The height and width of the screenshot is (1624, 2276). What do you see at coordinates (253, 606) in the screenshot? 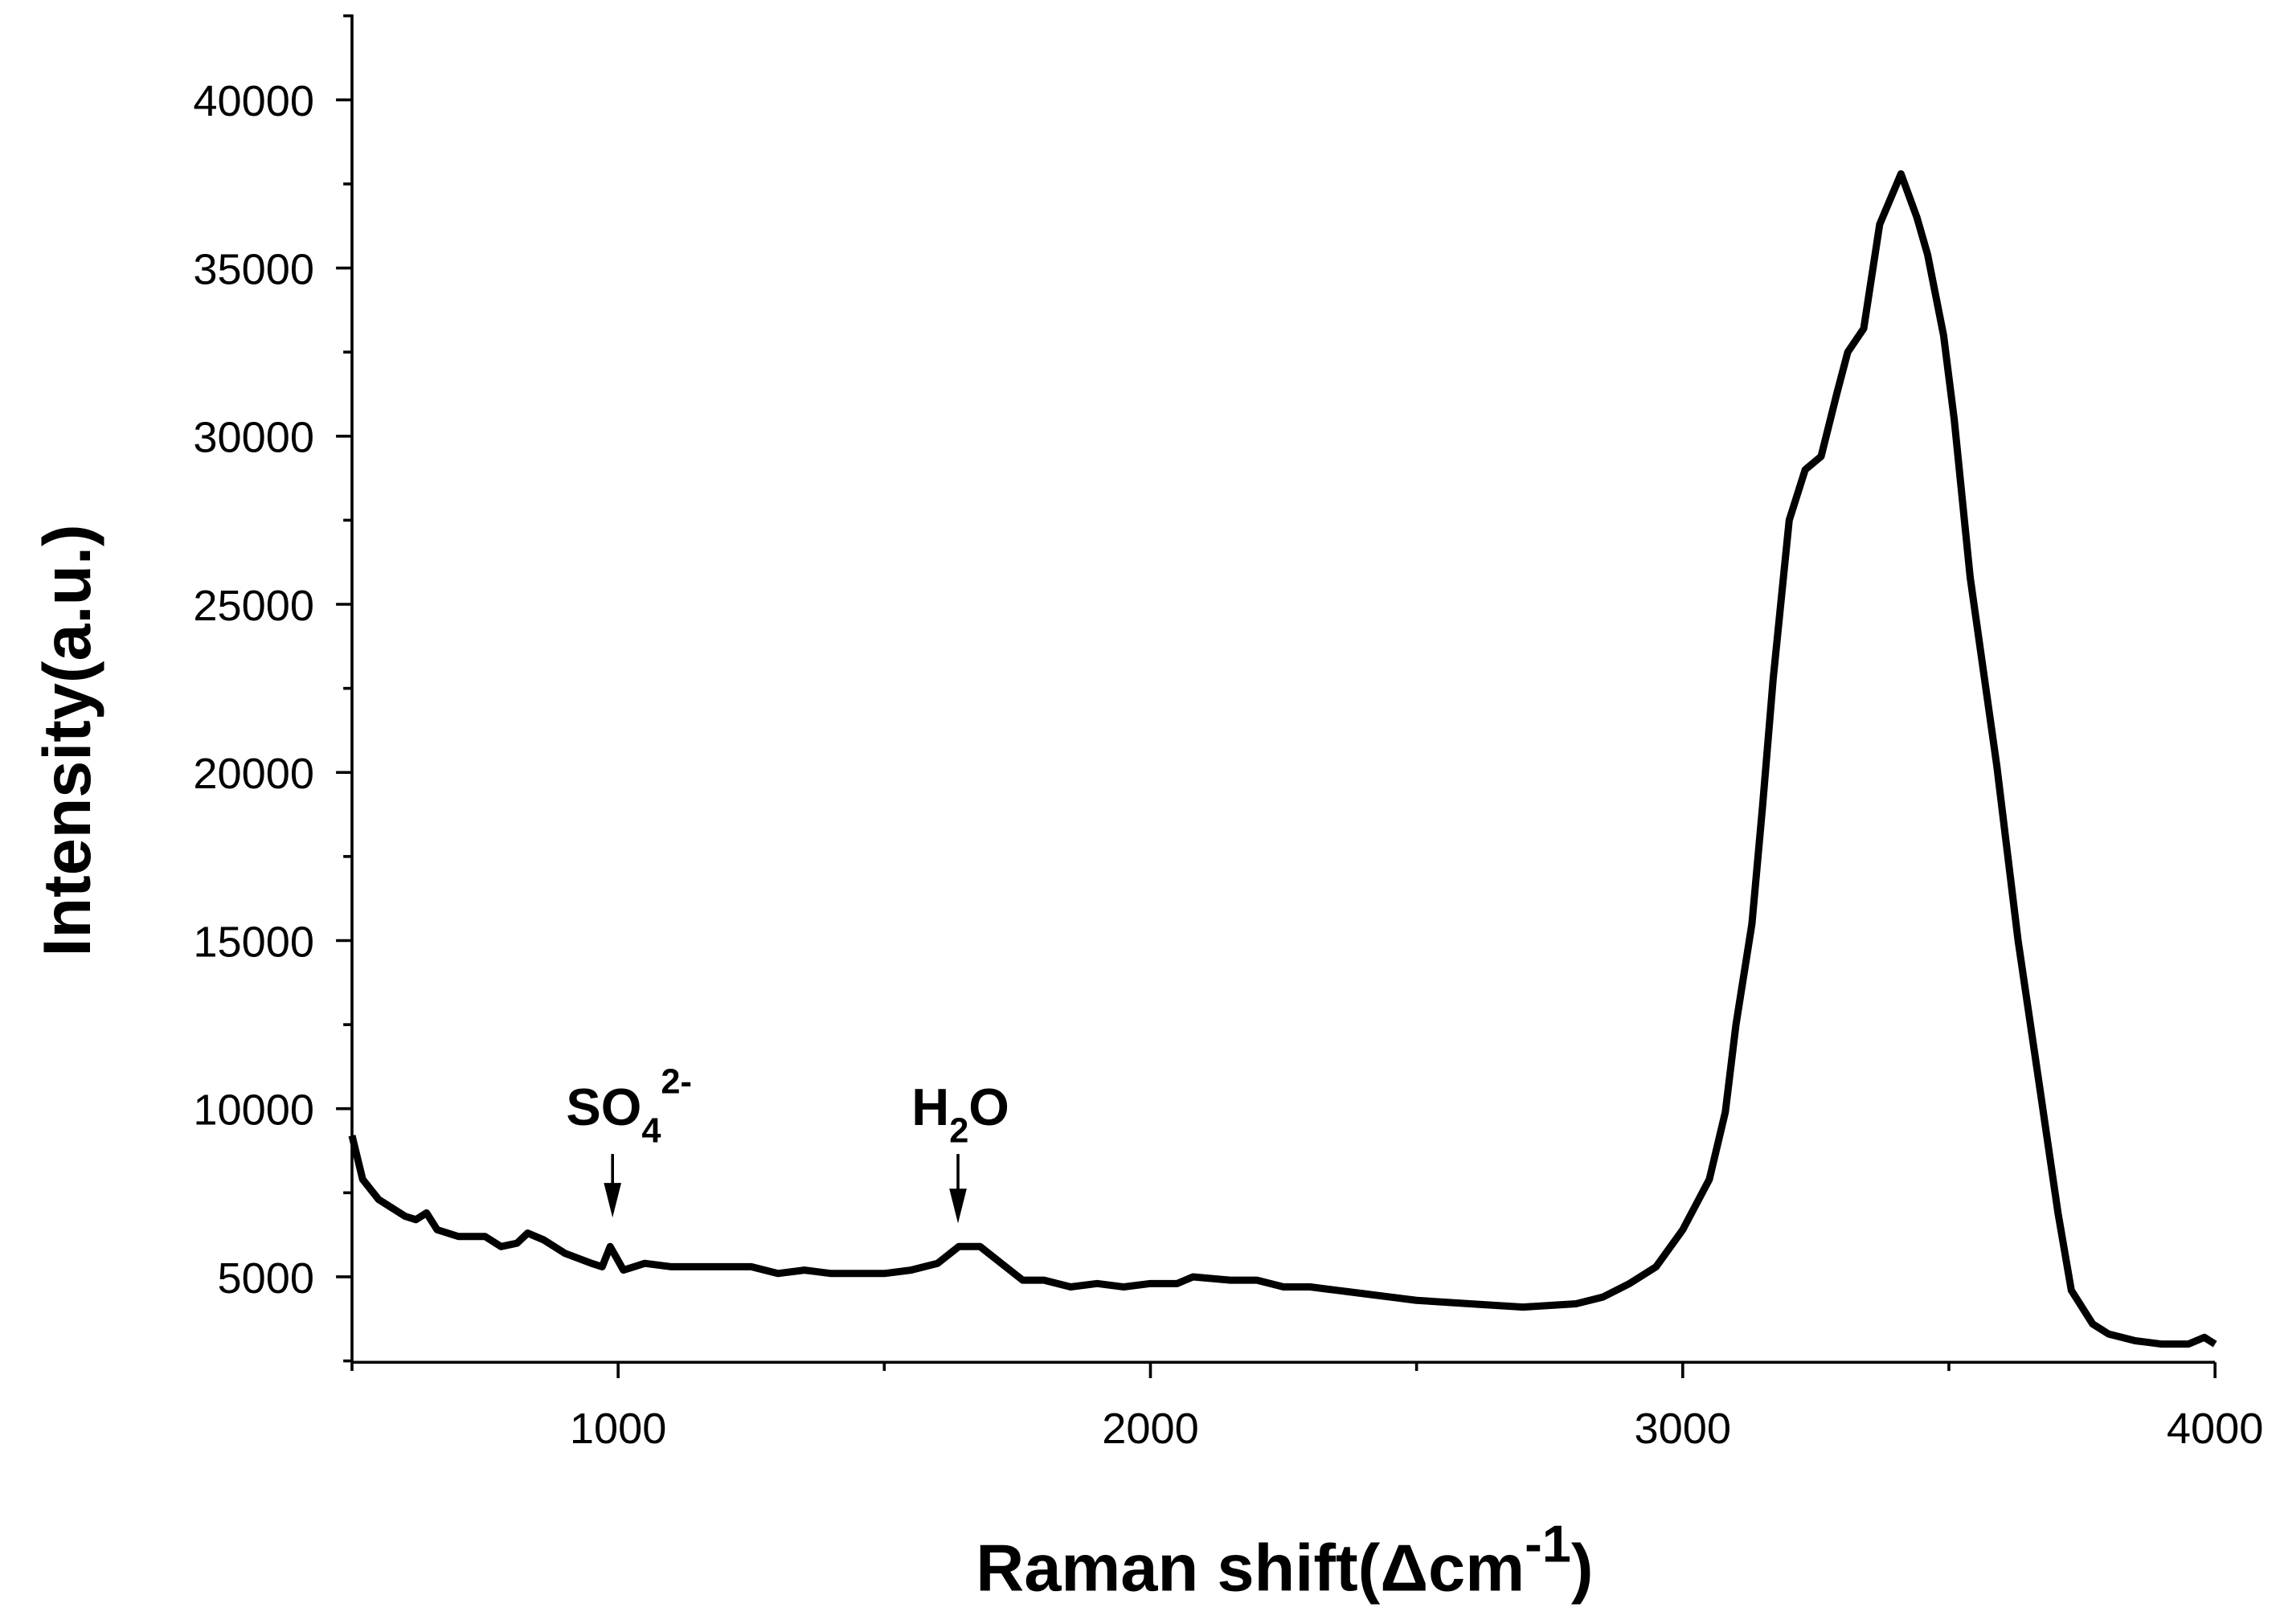
I see `y-tick-label: 25000` at bounding box center [253, 606].